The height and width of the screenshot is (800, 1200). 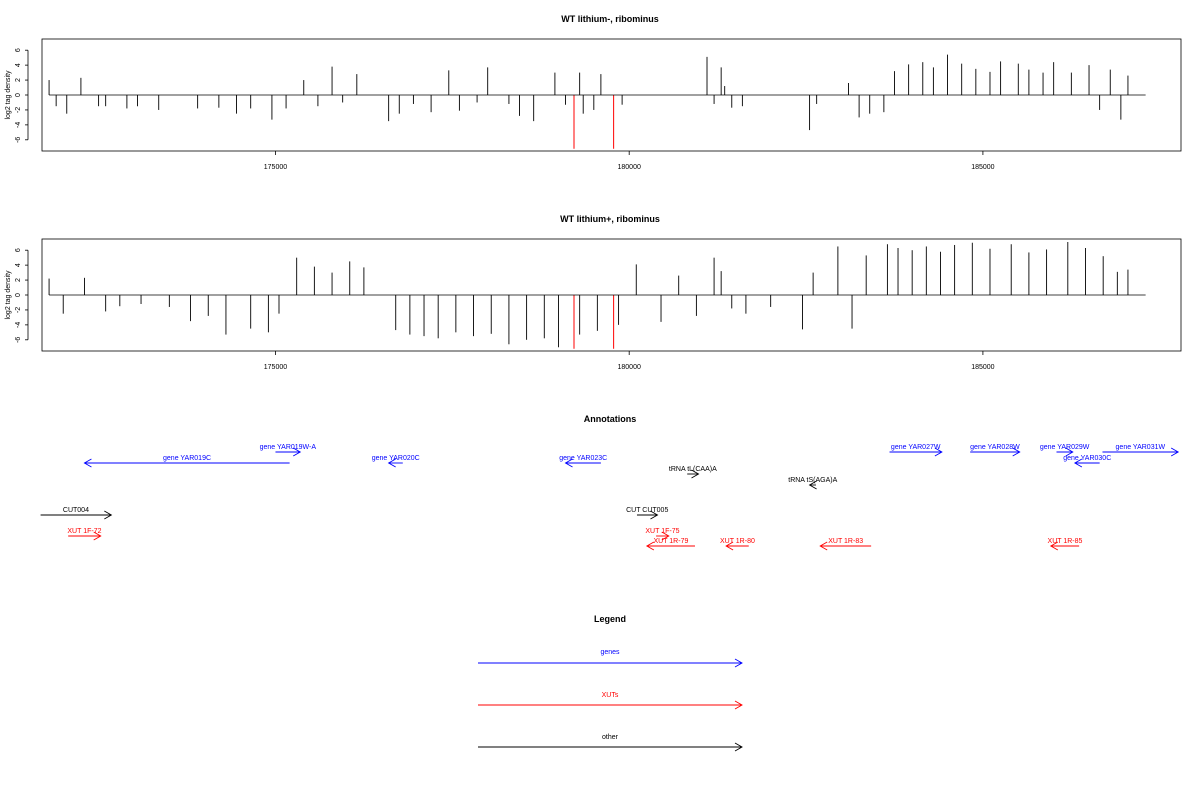 I want to click on feature-label: CUT004, so click(x=76, y=510).